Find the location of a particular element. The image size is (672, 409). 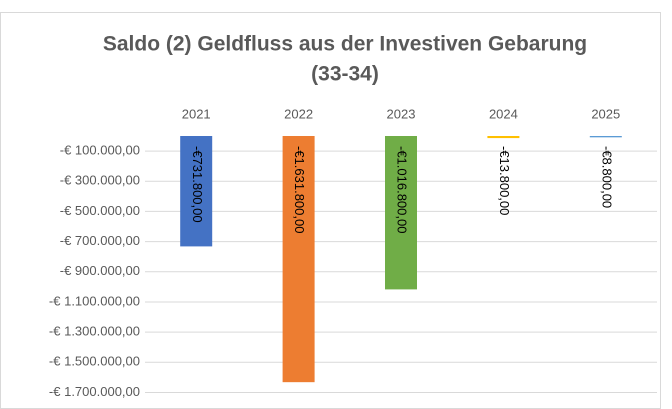

x-tick-label: 2024 is located at coordinates (503, 113).